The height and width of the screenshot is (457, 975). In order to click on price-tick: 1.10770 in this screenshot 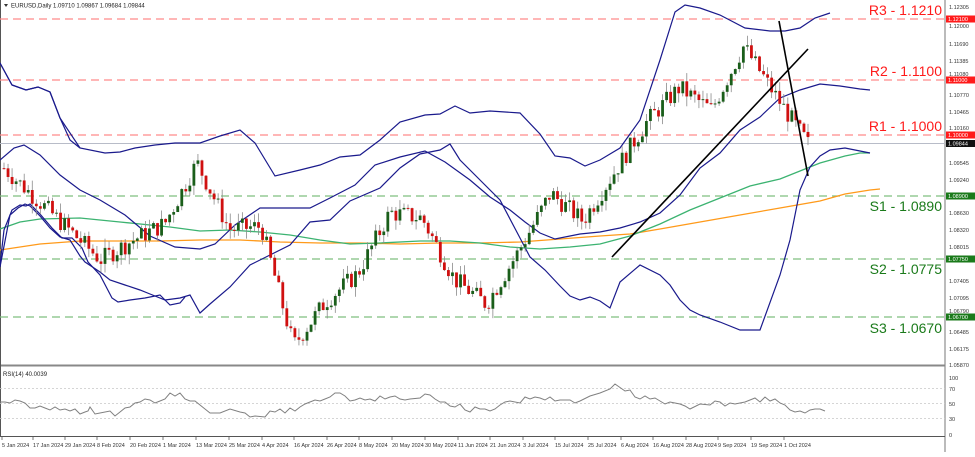, I will do `click(959, 96)`.